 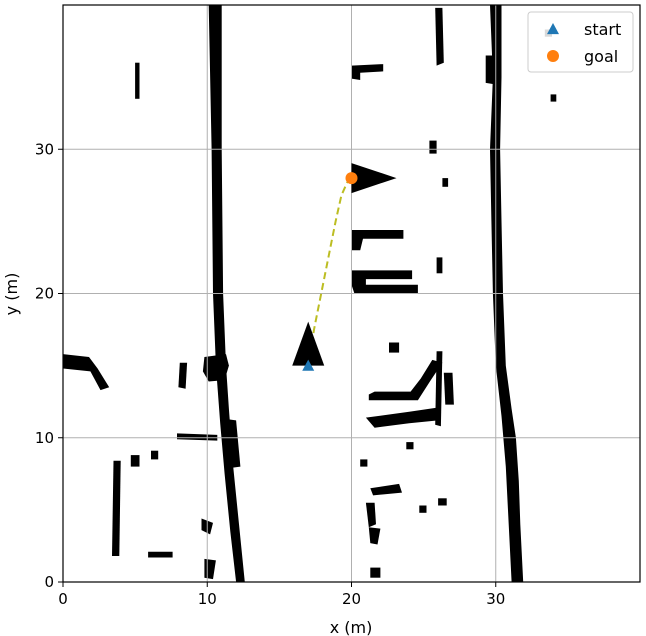 I want to click on x-tick-label-0: 0, so click(x=63, y=599).